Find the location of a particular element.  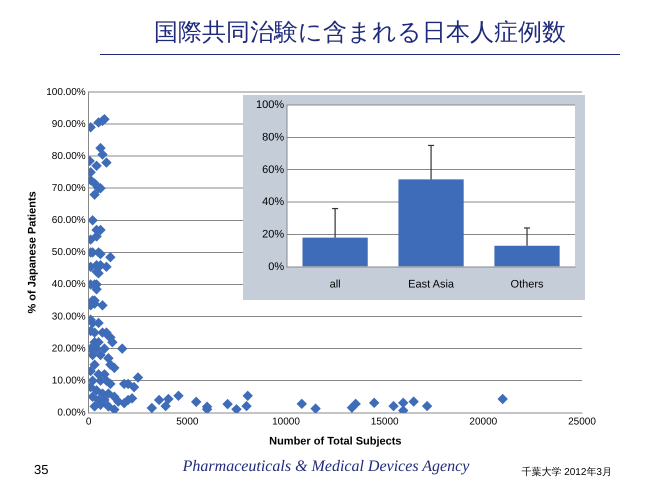

x-tick-label: all is located at coordinates (335, 284).